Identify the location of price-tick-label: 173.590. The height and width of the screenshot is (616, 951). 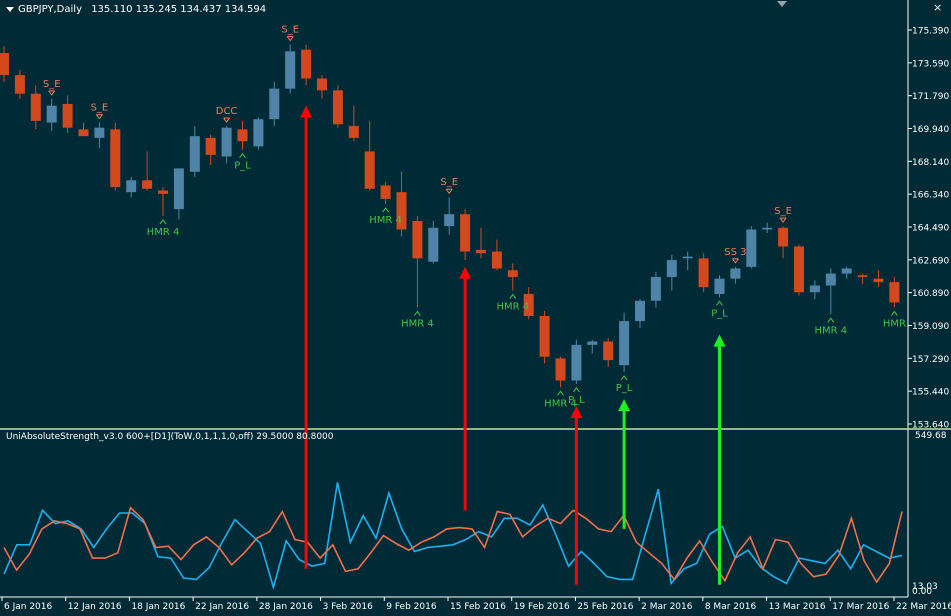
(930, 64).